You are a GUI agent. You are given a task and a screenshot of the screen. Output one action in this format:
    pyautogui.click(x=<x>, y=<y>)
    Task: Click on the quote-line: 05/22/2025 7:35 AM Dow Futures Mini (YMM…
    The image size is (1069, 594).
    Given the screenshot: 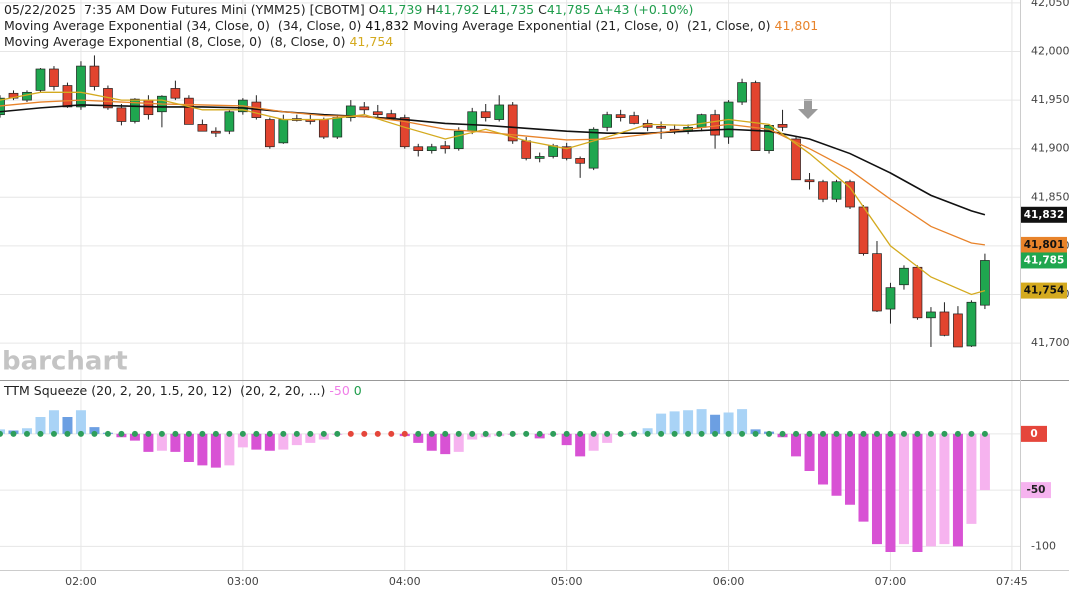 What is the action you would take?
    pyautogui.click(x=348, y=10)
    